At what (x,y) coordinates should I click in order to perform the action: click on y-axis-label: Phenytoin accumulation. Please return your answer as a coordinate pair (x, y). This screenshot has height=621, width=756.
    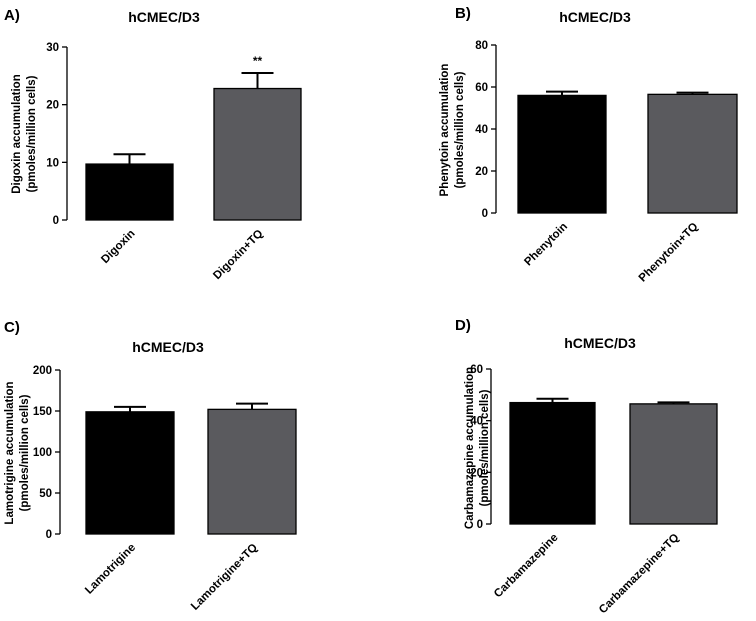
    Looking at the image, I should click on (445, 130).